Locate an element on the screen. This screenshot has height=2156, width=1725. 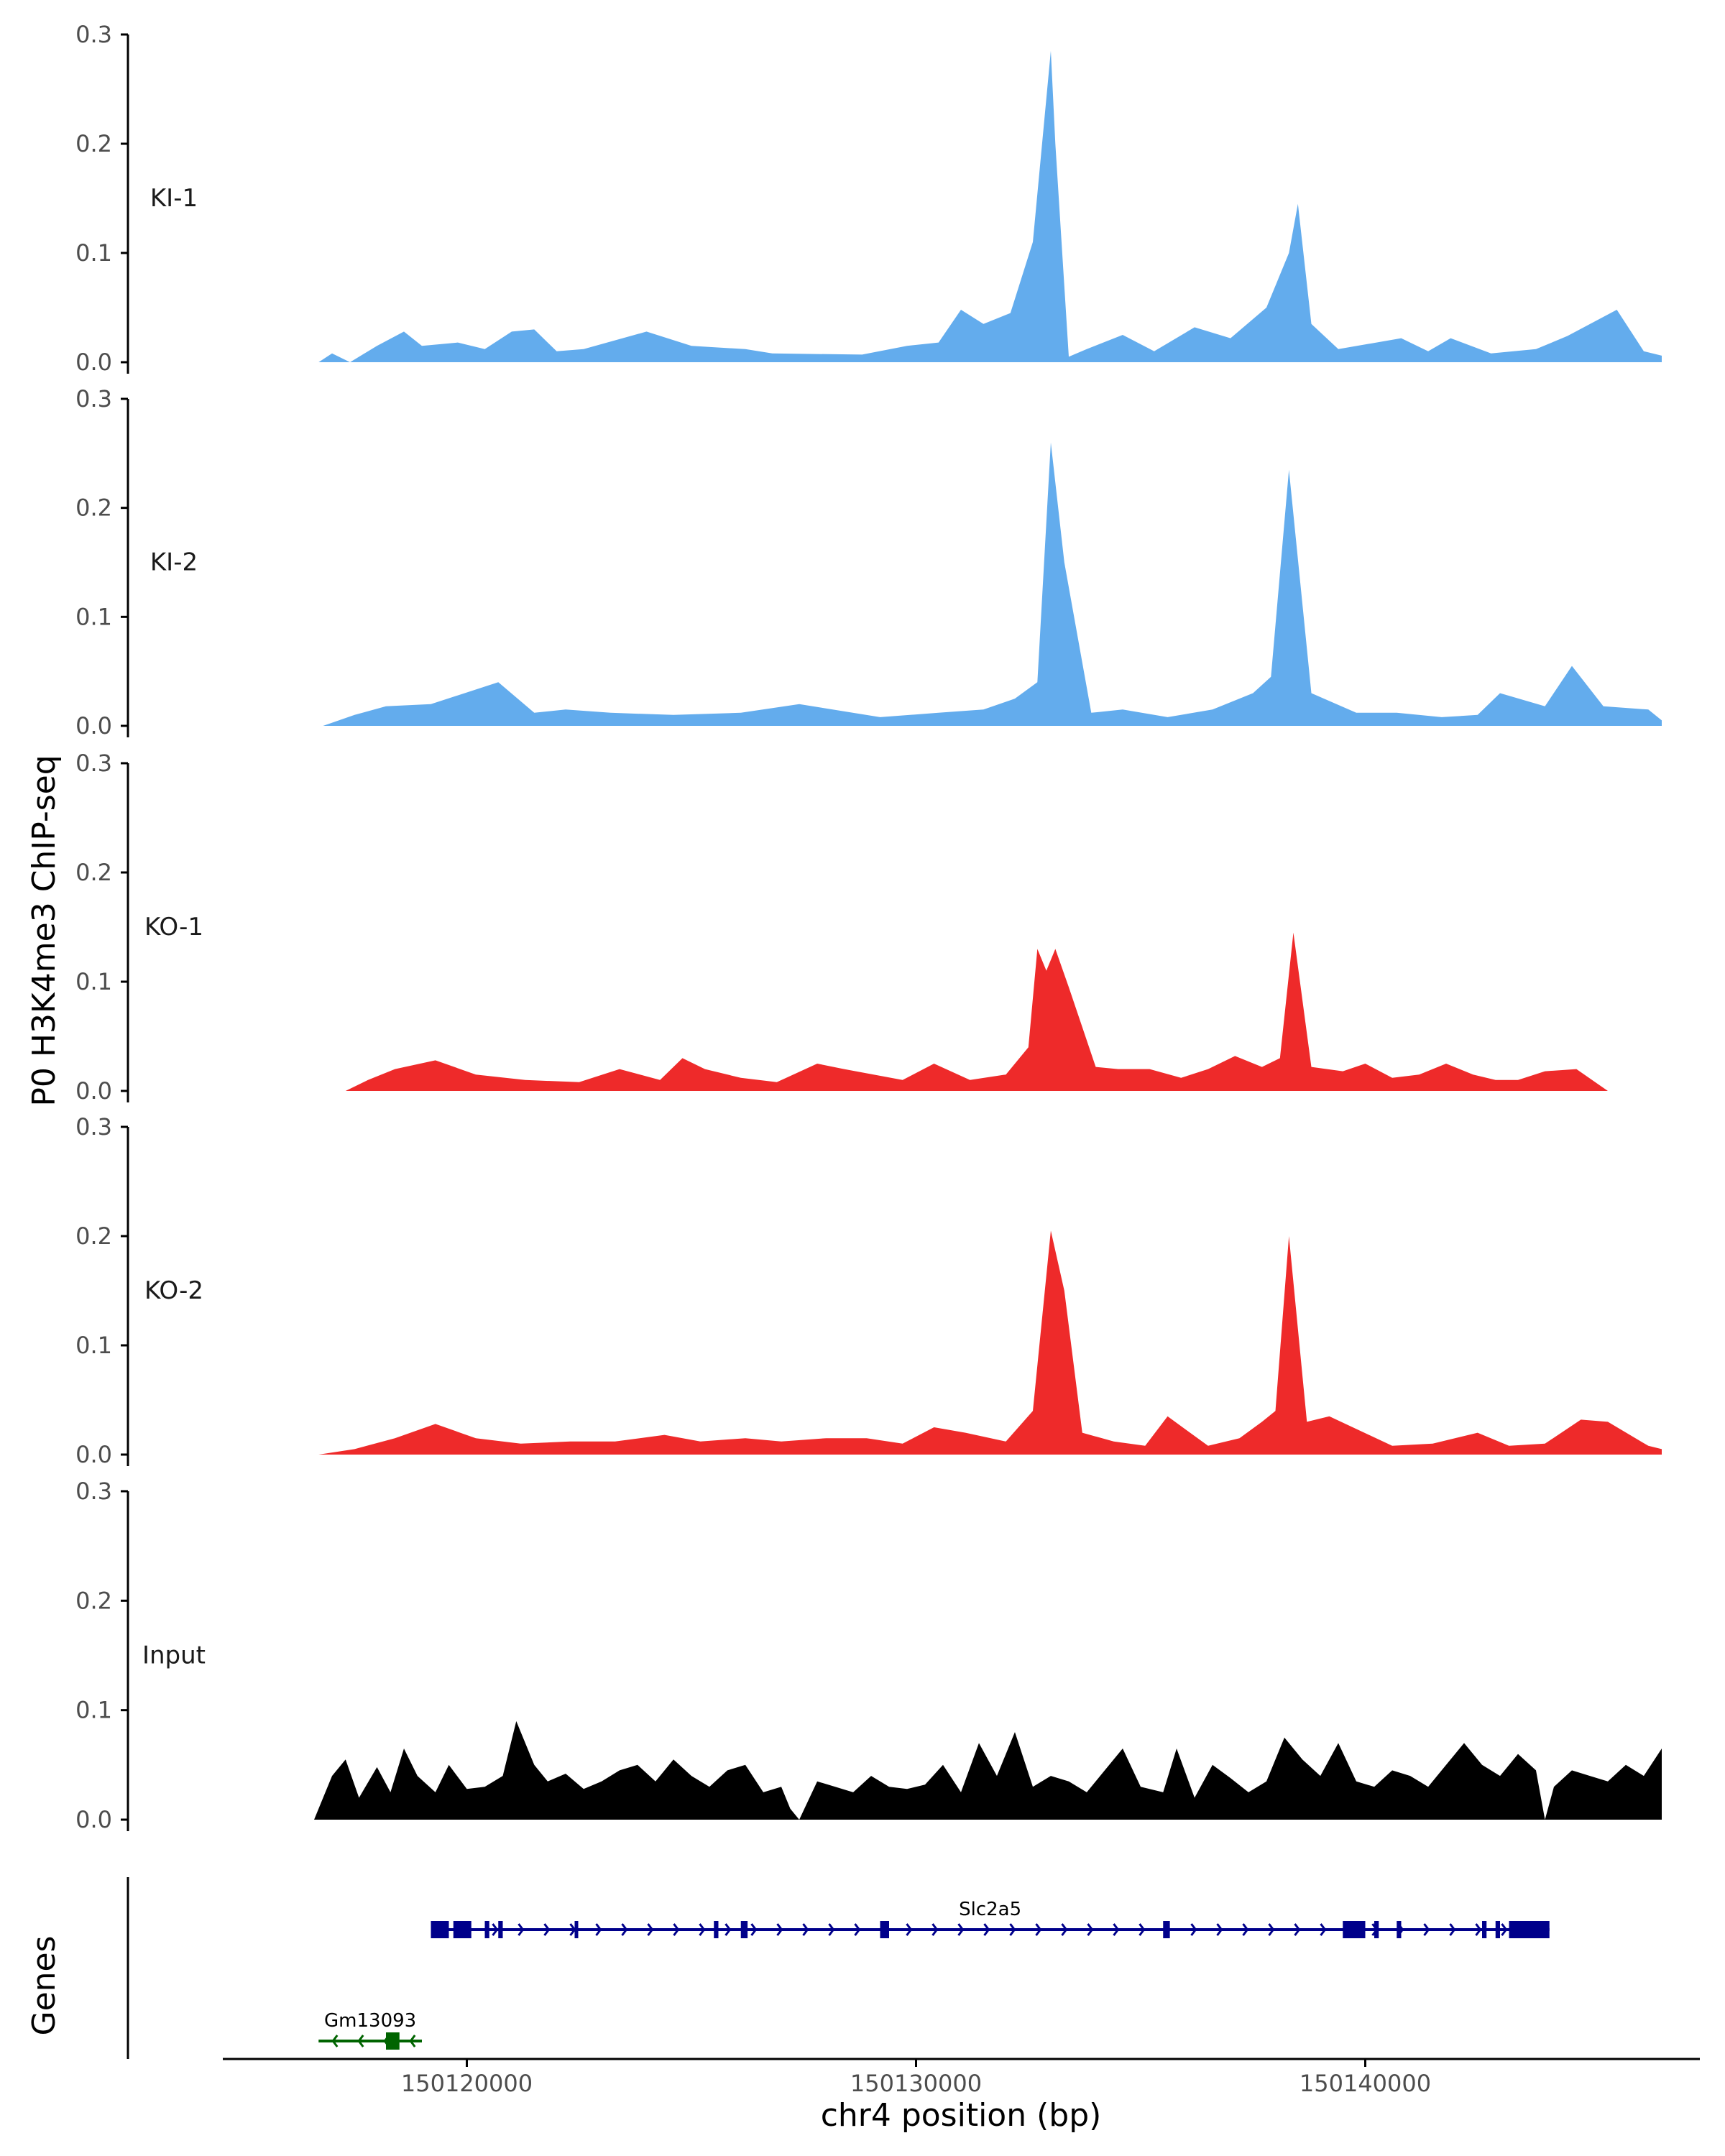
genes-axis-title: Genes is located at coordinates (44, 1985).